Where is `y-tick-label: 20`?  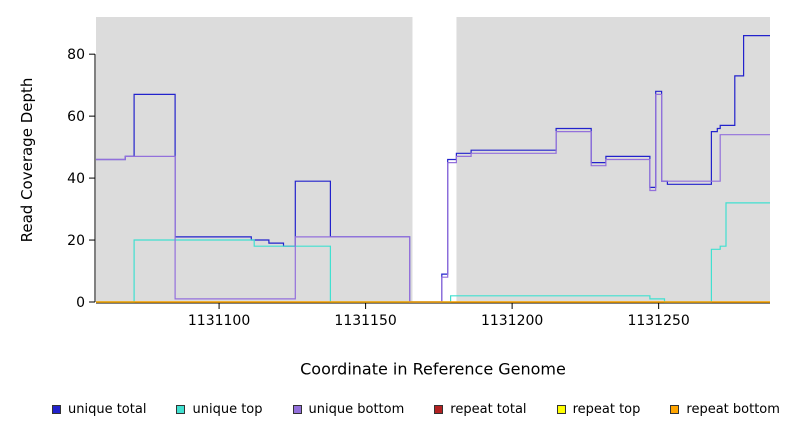 y-tick-label: 20 is located at coordinates (76, 241).